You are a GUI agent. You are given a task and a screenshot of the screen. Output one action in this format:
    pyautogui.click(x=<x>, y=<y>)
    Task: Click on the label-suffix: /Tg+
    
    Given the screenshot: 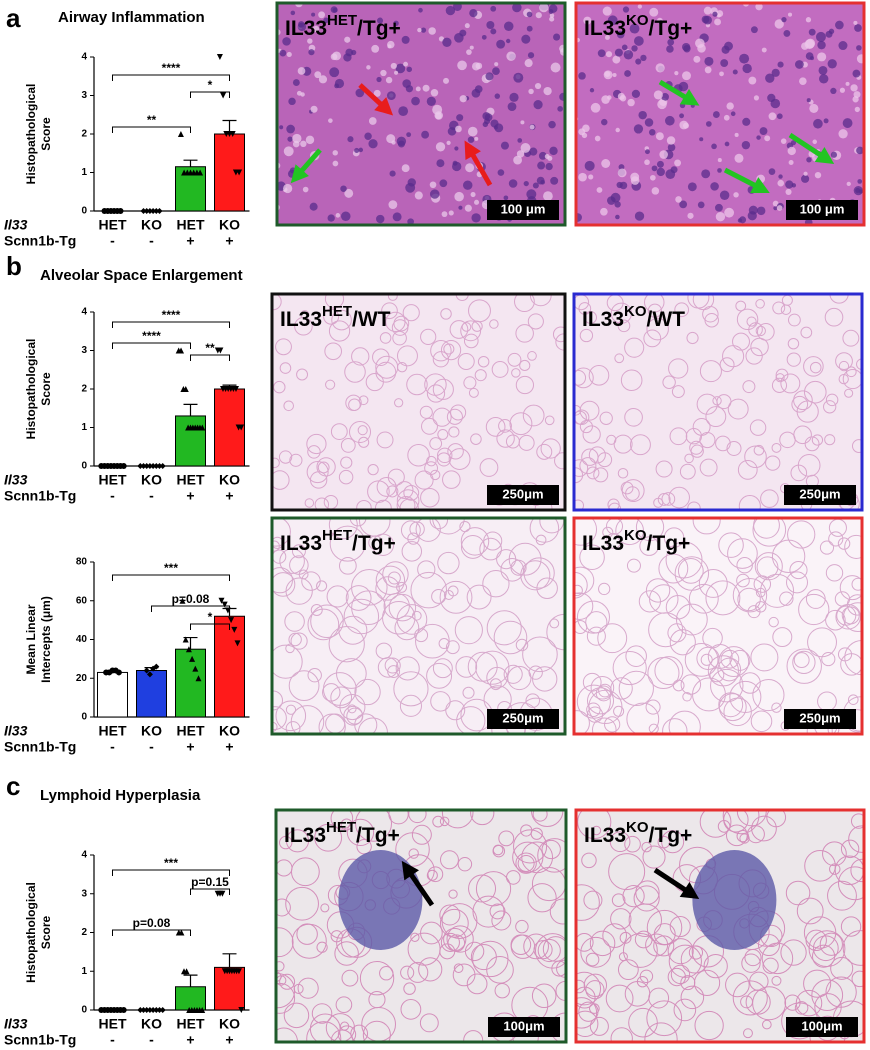 What is the action you would take?
    pyautogui.click(x=669, y=543)
    